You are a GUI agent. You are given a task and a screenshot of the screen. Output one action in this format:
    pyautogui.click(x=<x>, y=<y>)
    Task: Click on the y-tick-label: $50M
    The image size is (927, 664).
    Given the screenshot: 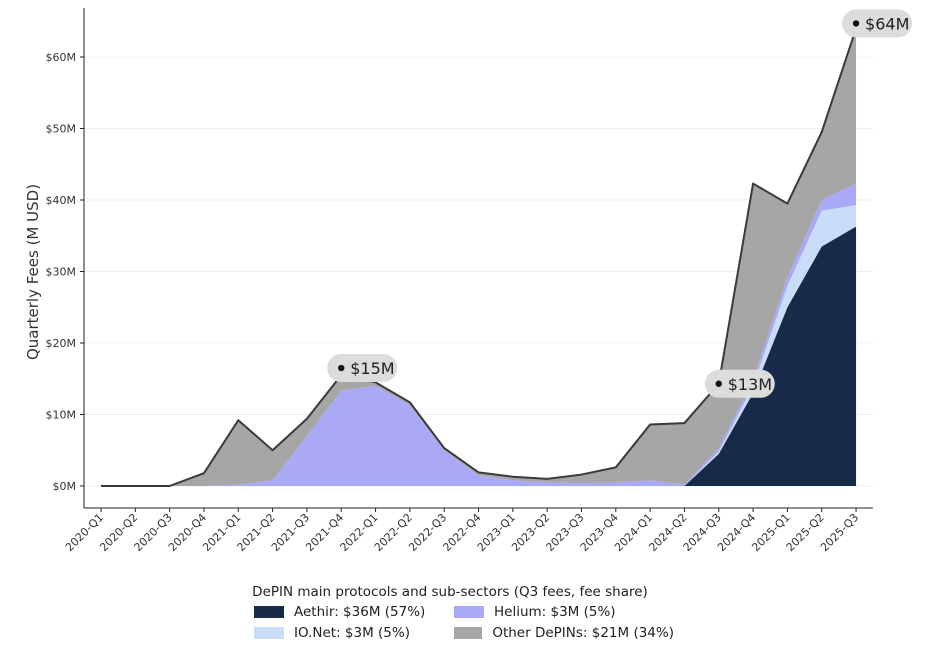 What is the action you would take?
    pyautogui.click(x=61, y=129)
    